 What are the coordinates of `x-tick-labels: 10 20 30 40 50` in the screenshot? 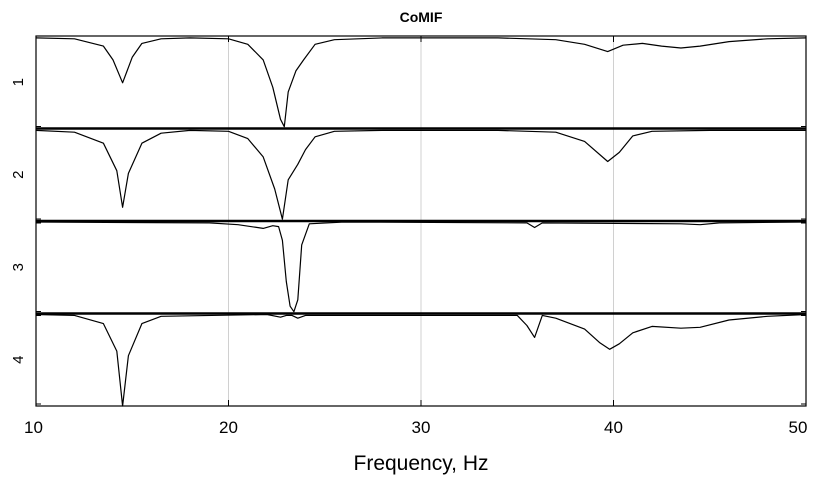 It's located at (415, 427).